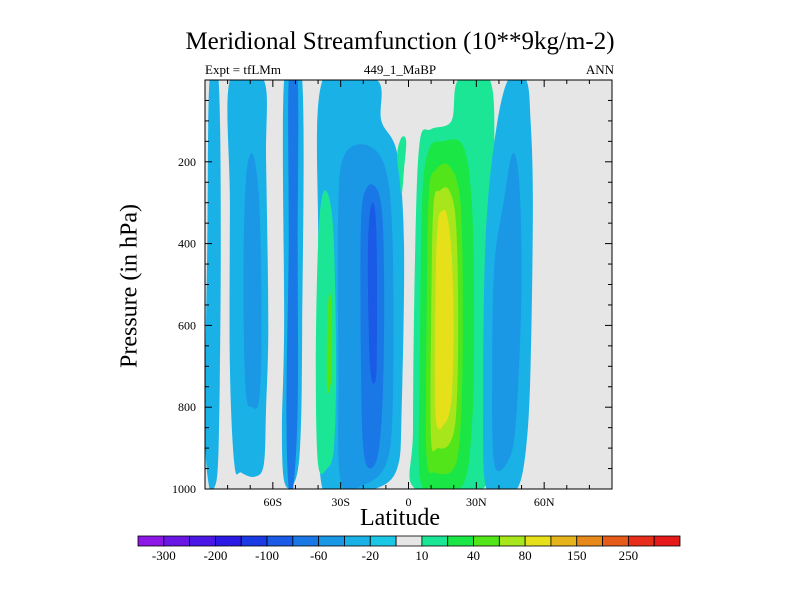  Describe the element at coordinates (187, 325) in the screenshot. I see `y-tick-label: 600` at that location.